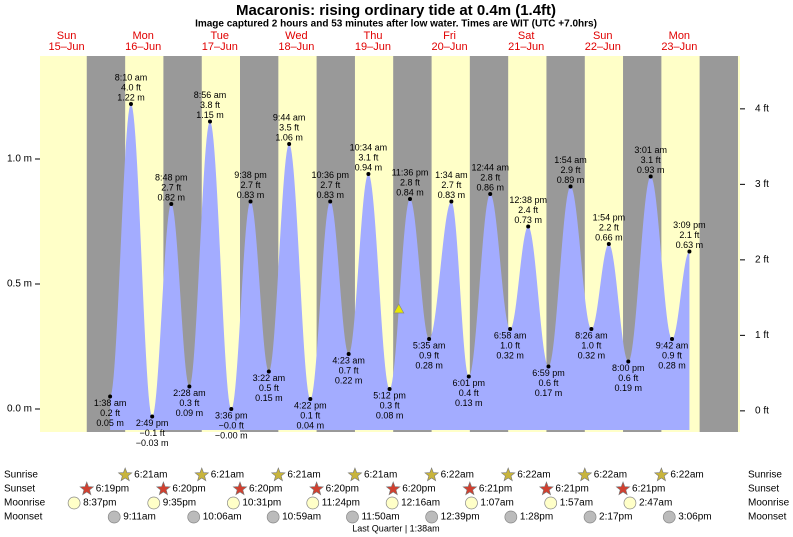 Image resolution: width=793 pixels, height=537 pixels. Describe the element at coordinates (548, 373) in the screenshot. I see `extreme-time: 6:59 pm` at that location.